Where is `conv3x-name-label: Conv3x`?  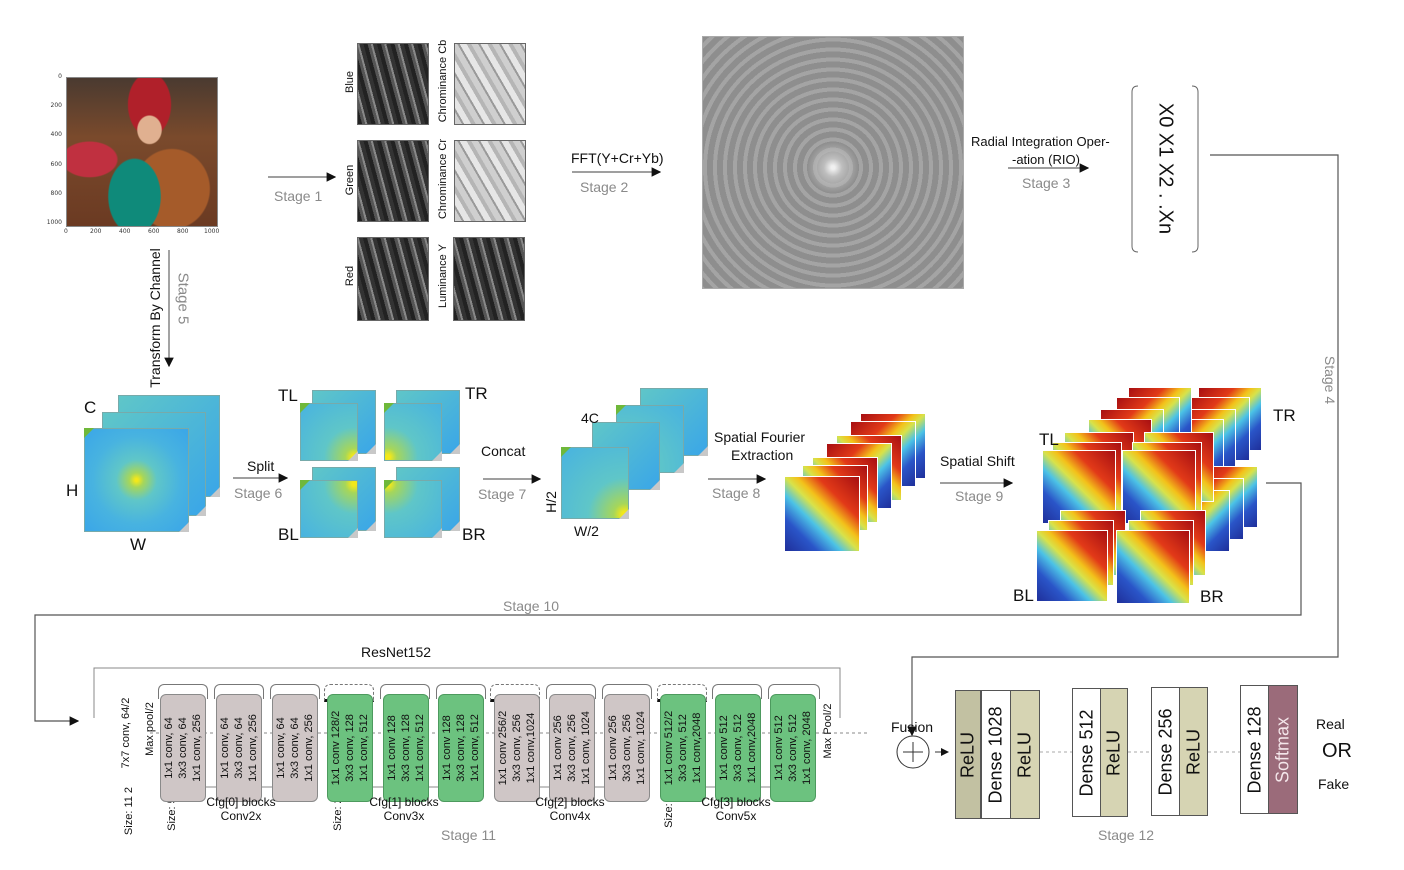 conv3x-name-label: Conv3x is located at coordinates (404, 816).